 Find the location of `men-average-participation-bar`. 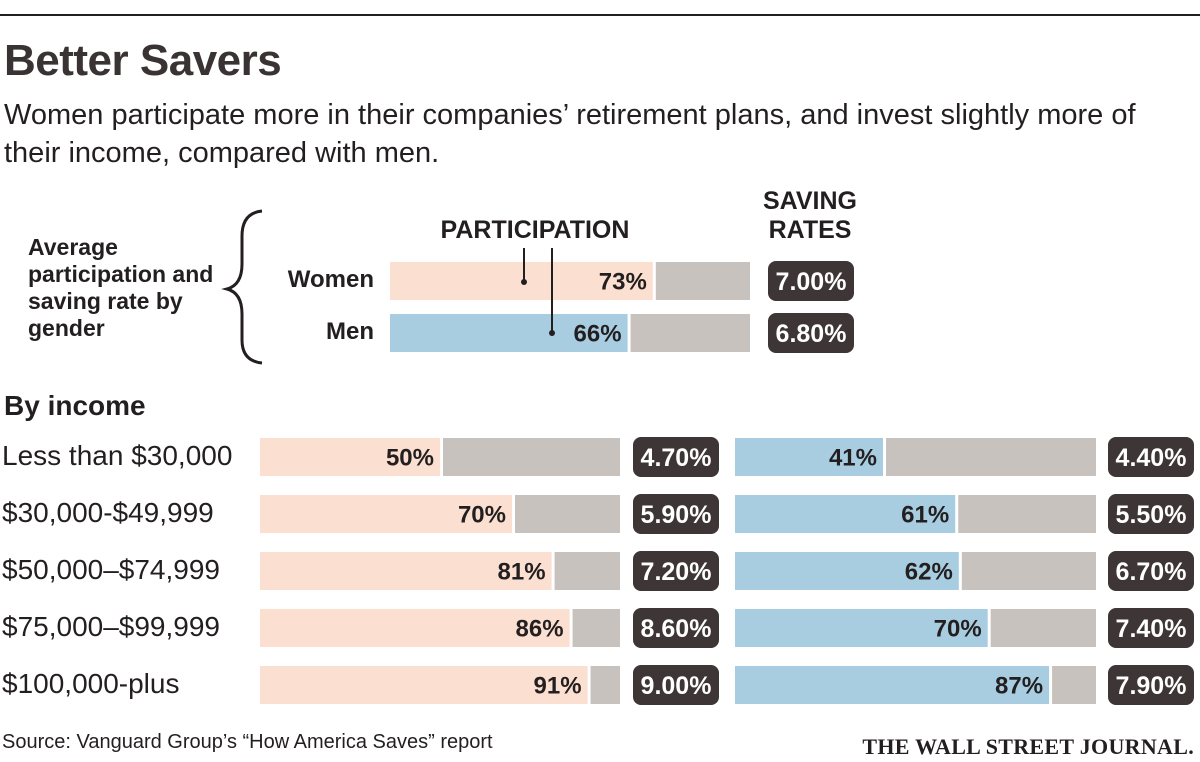

men-average-participation-bar is located at coordinates (509, 333).